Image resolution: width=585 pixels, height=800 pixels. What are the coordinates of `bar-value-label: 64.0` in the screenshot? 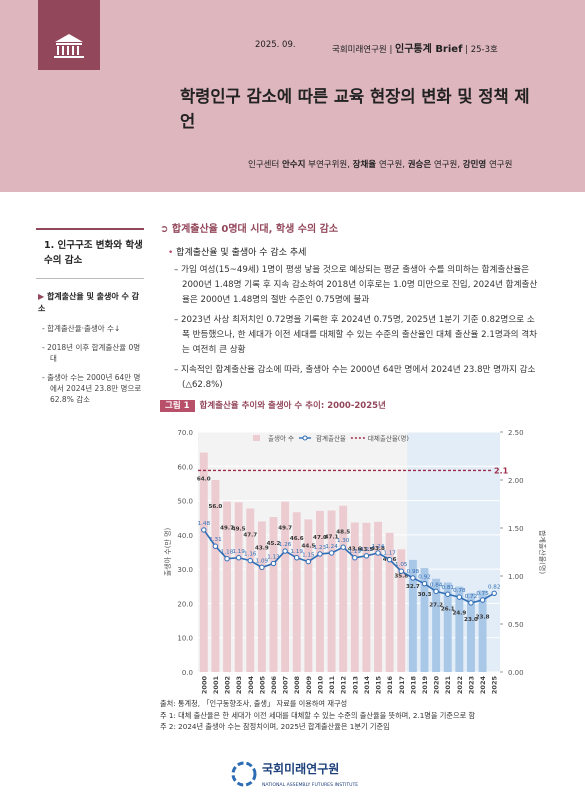 It's located at (204, 480).